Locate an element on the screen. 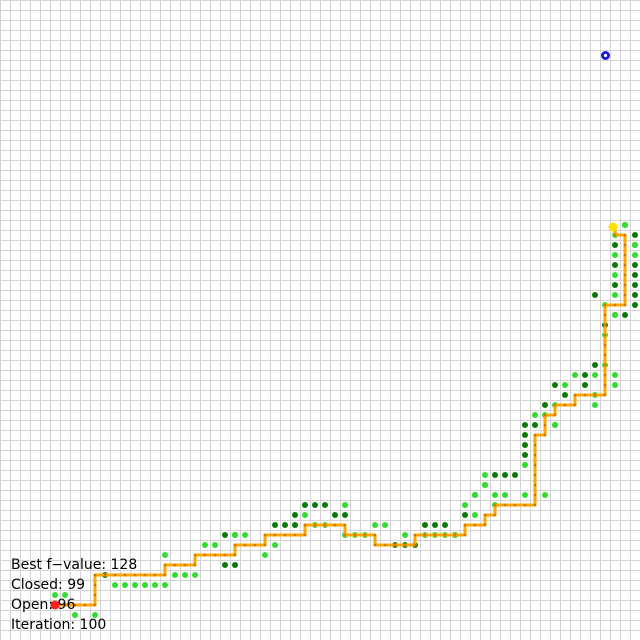 The height and width of the screenshot is (640, 640). best-f-value-label: Best f−value: 128 is located at coordinates (74, 565).